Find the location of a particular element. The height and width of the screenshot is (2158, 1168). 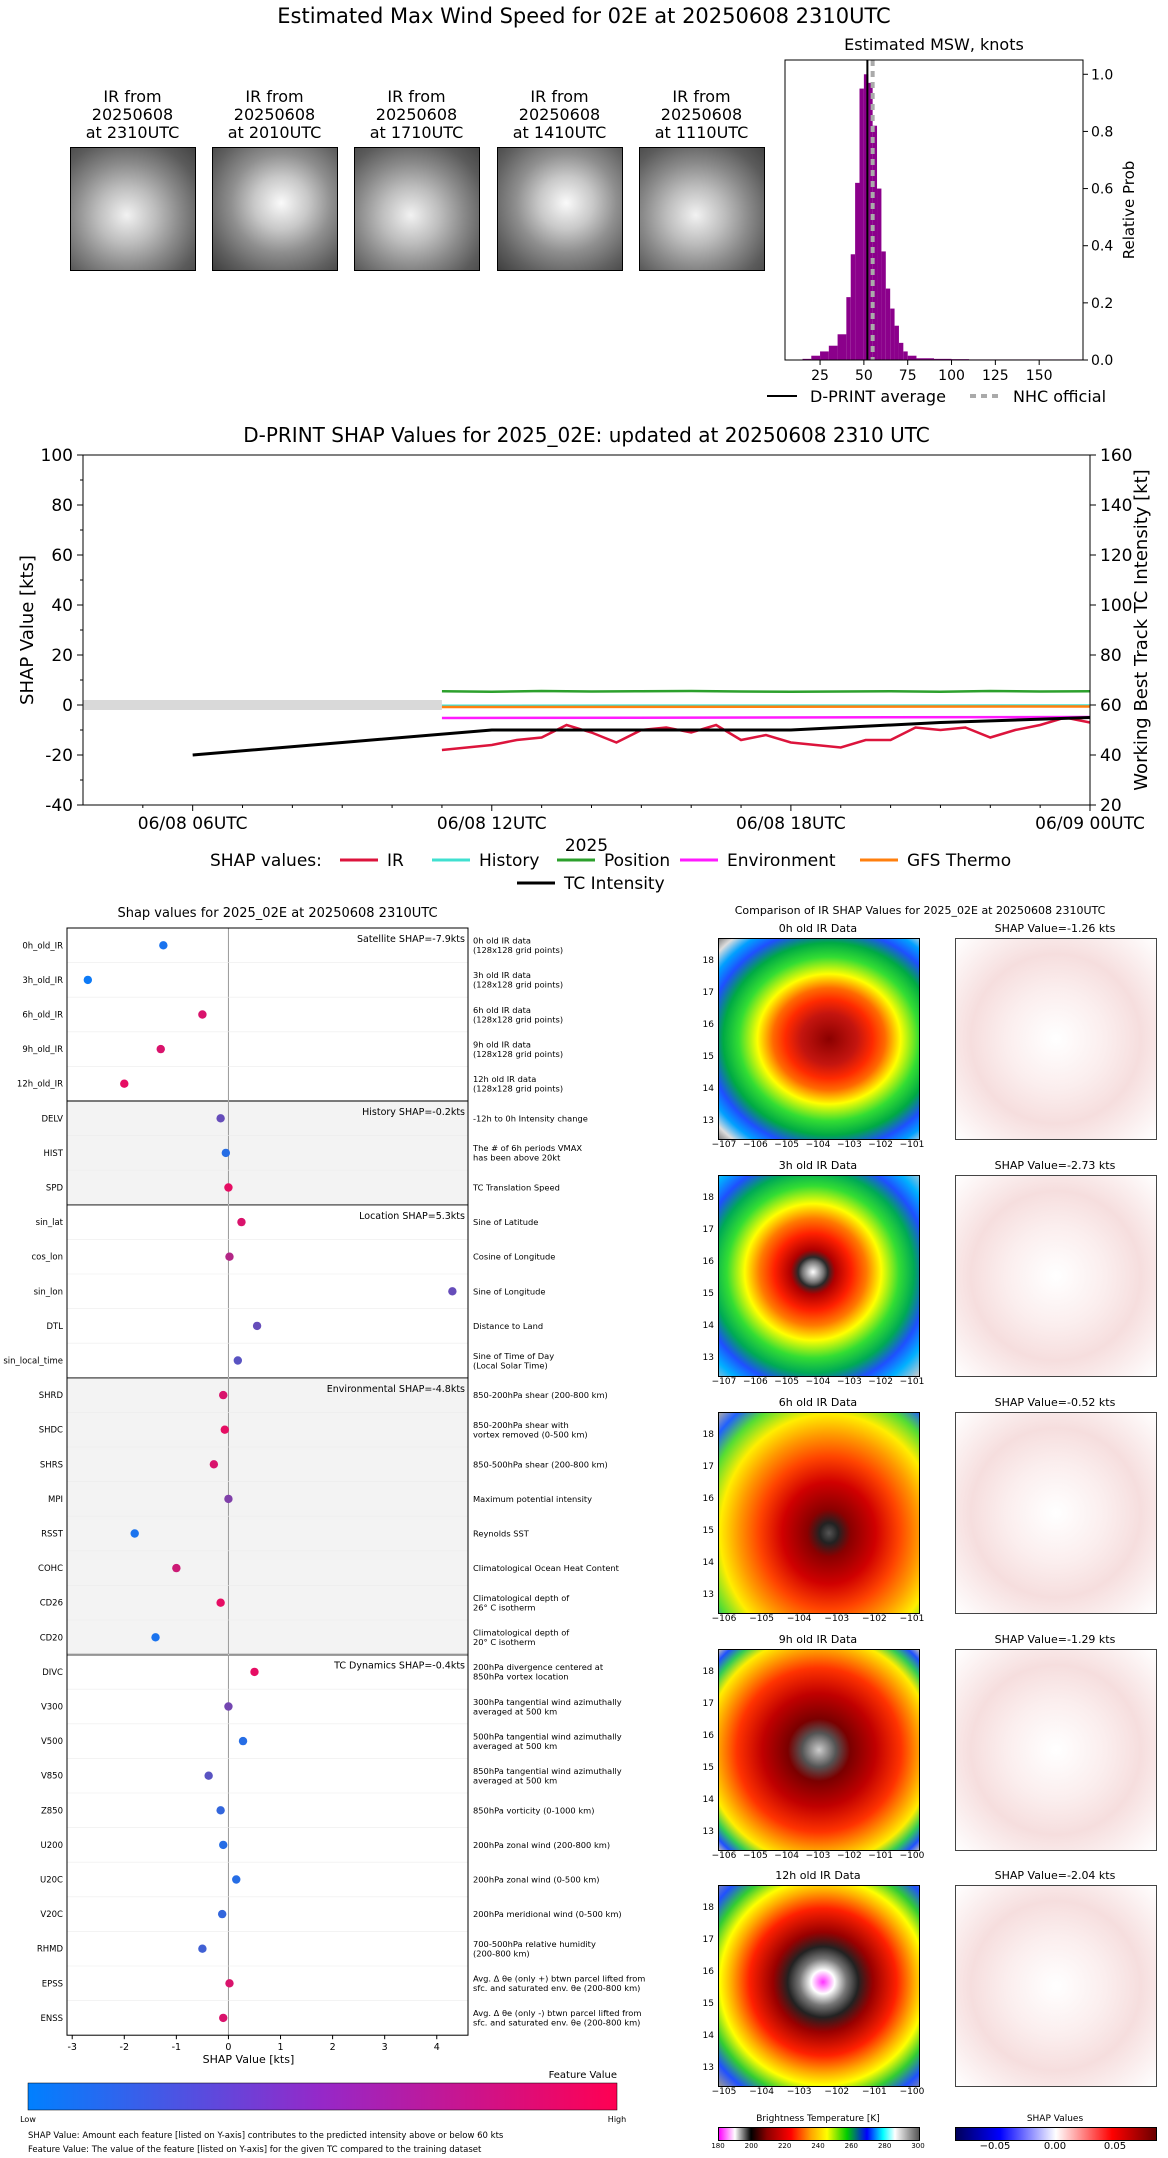

shap-map-title: SHAP Value=-2.73 kts is located at coordinates (1055, 1165).